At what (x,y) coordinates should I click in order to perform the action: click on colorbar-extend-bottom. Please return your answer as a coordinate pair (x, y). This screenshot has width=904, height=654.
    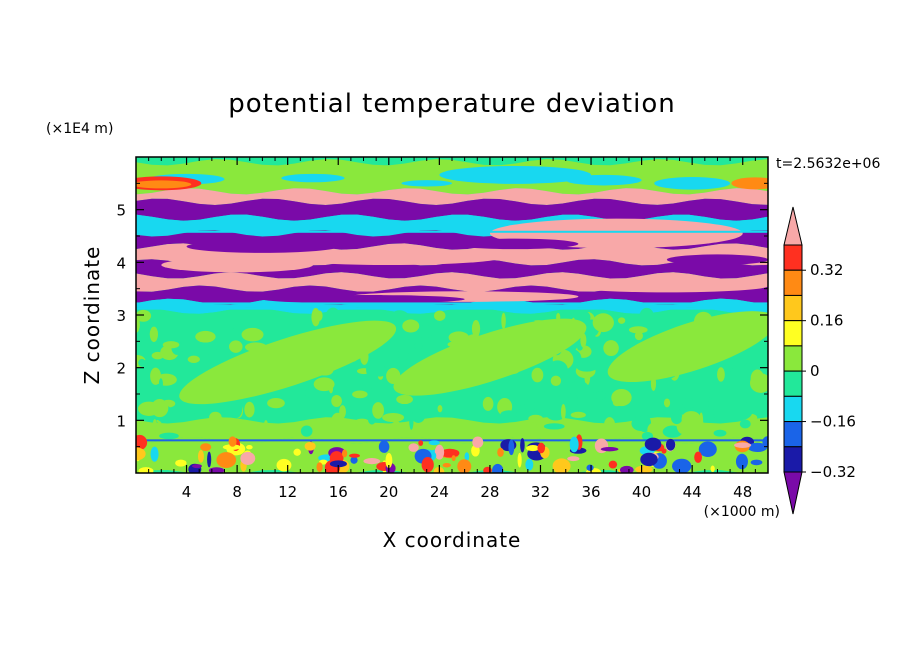
    Looking at the image, I should click on (793, 493).